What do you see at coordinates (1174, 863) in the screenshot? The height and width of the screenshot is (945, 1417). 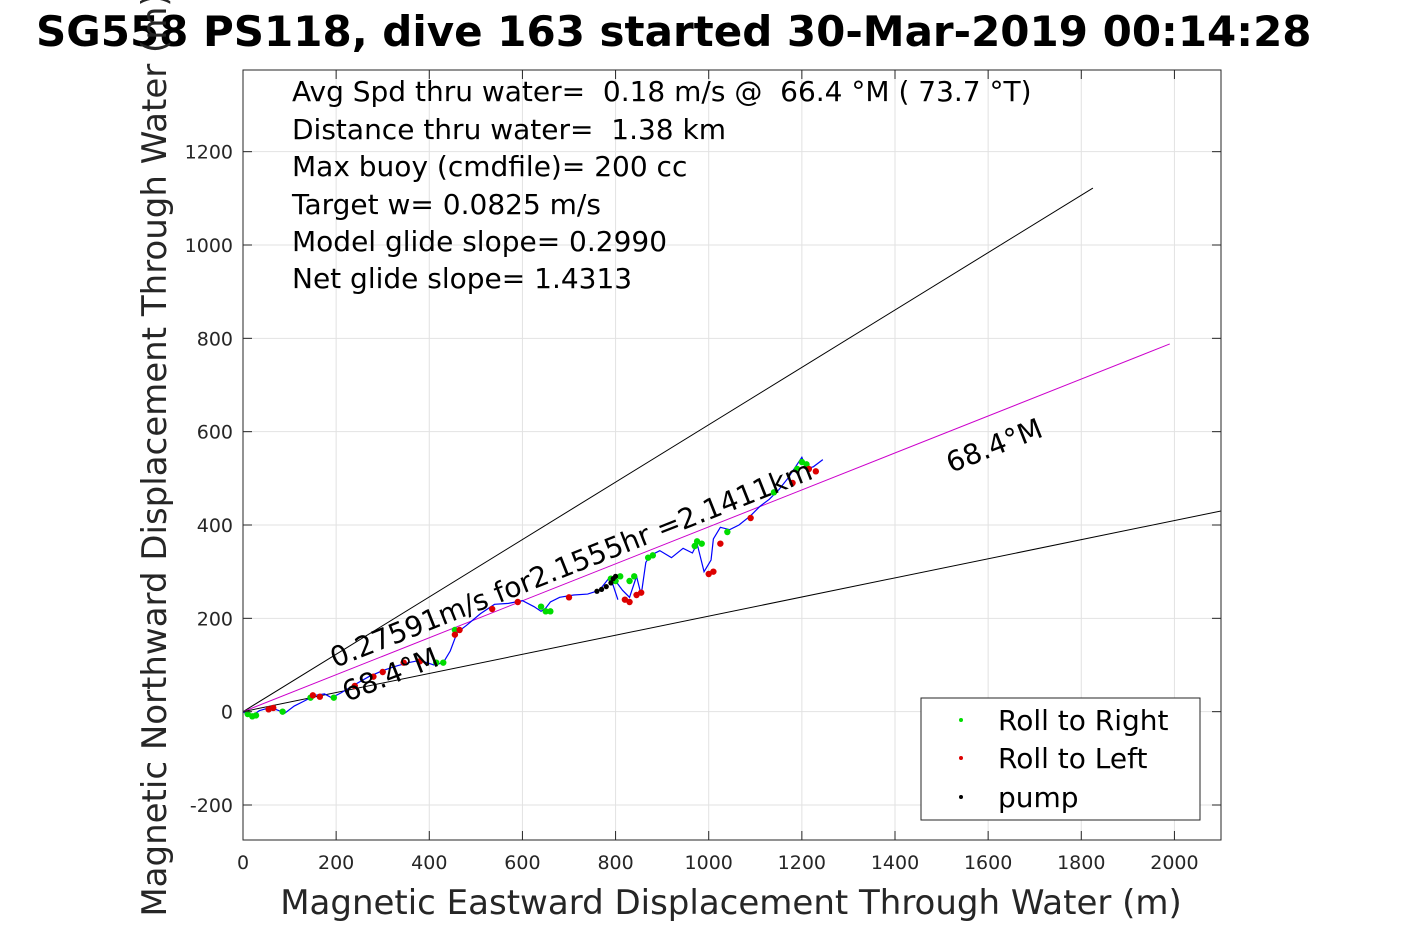 I see `x-tick-label: 2000` at bounding box center [1174, 863].